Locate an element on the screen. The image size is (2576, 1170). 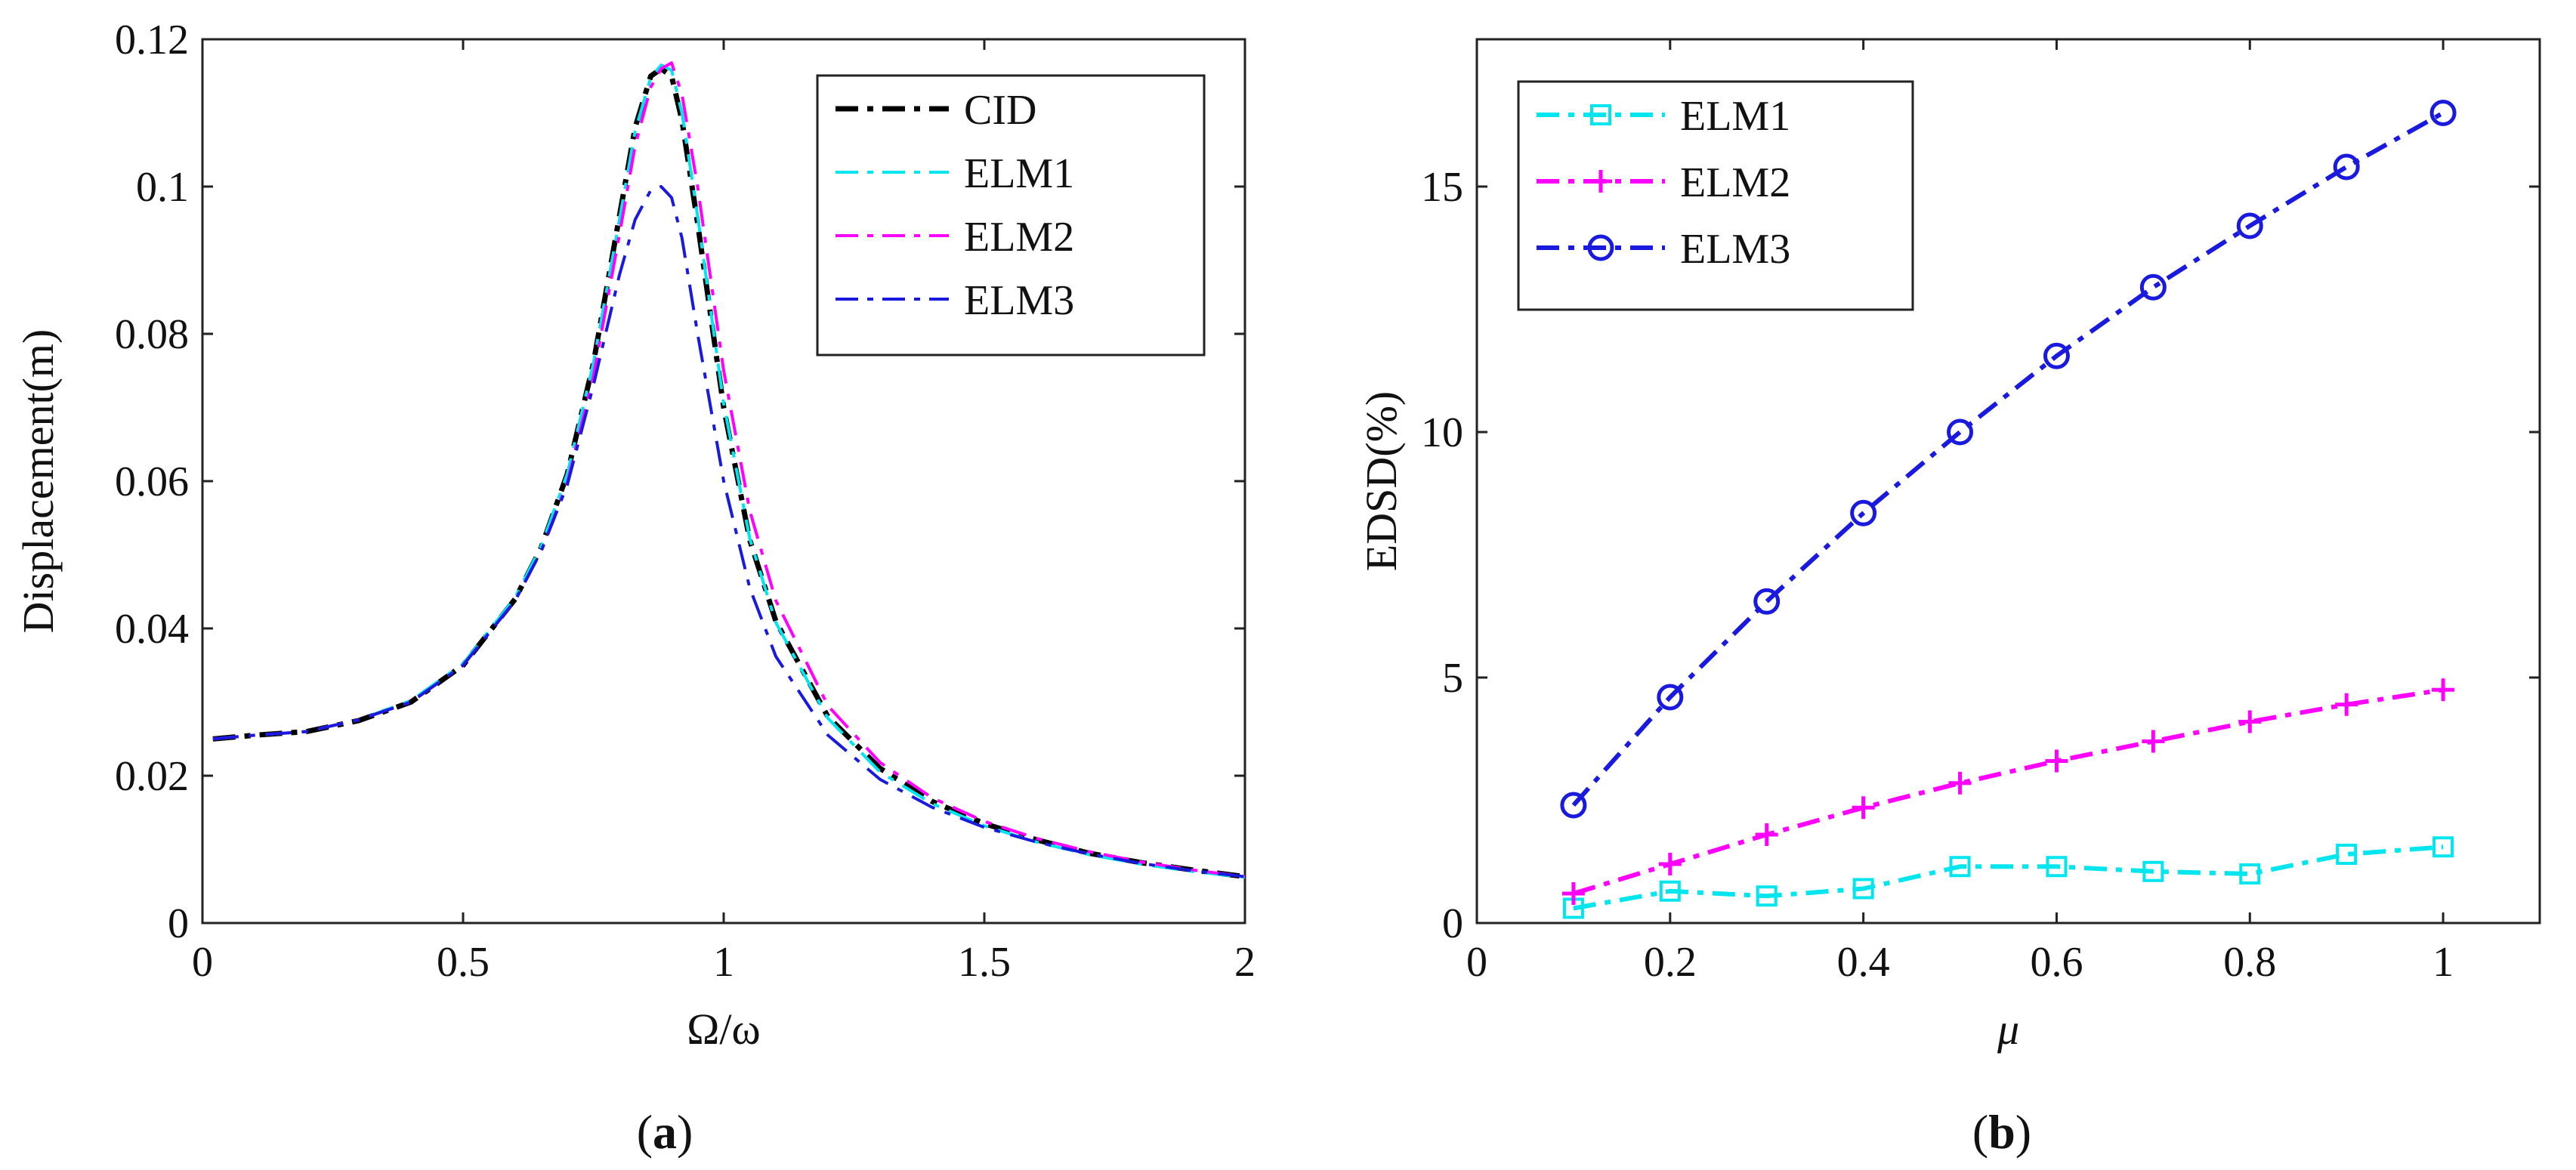
caption-letter: a is located at coordinates (665, 1132).